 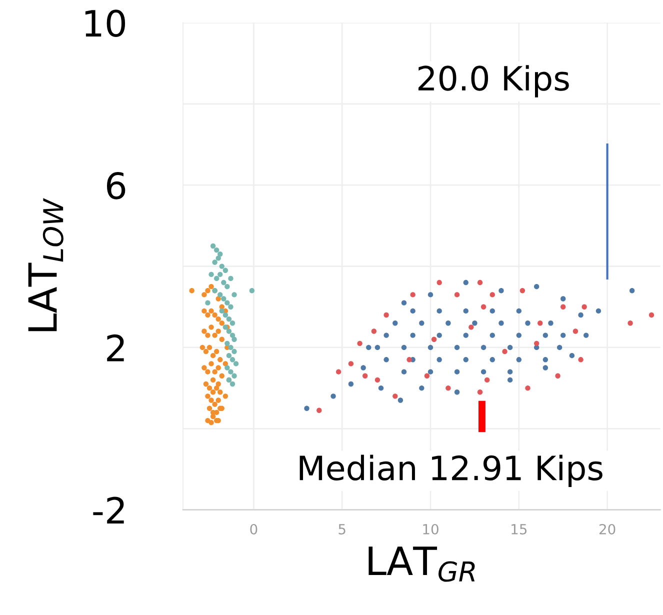 What do you see at coordinates (108, 510) in the screenshot?
I see `y-tick-label: -2` at bounding box center [108, 510].